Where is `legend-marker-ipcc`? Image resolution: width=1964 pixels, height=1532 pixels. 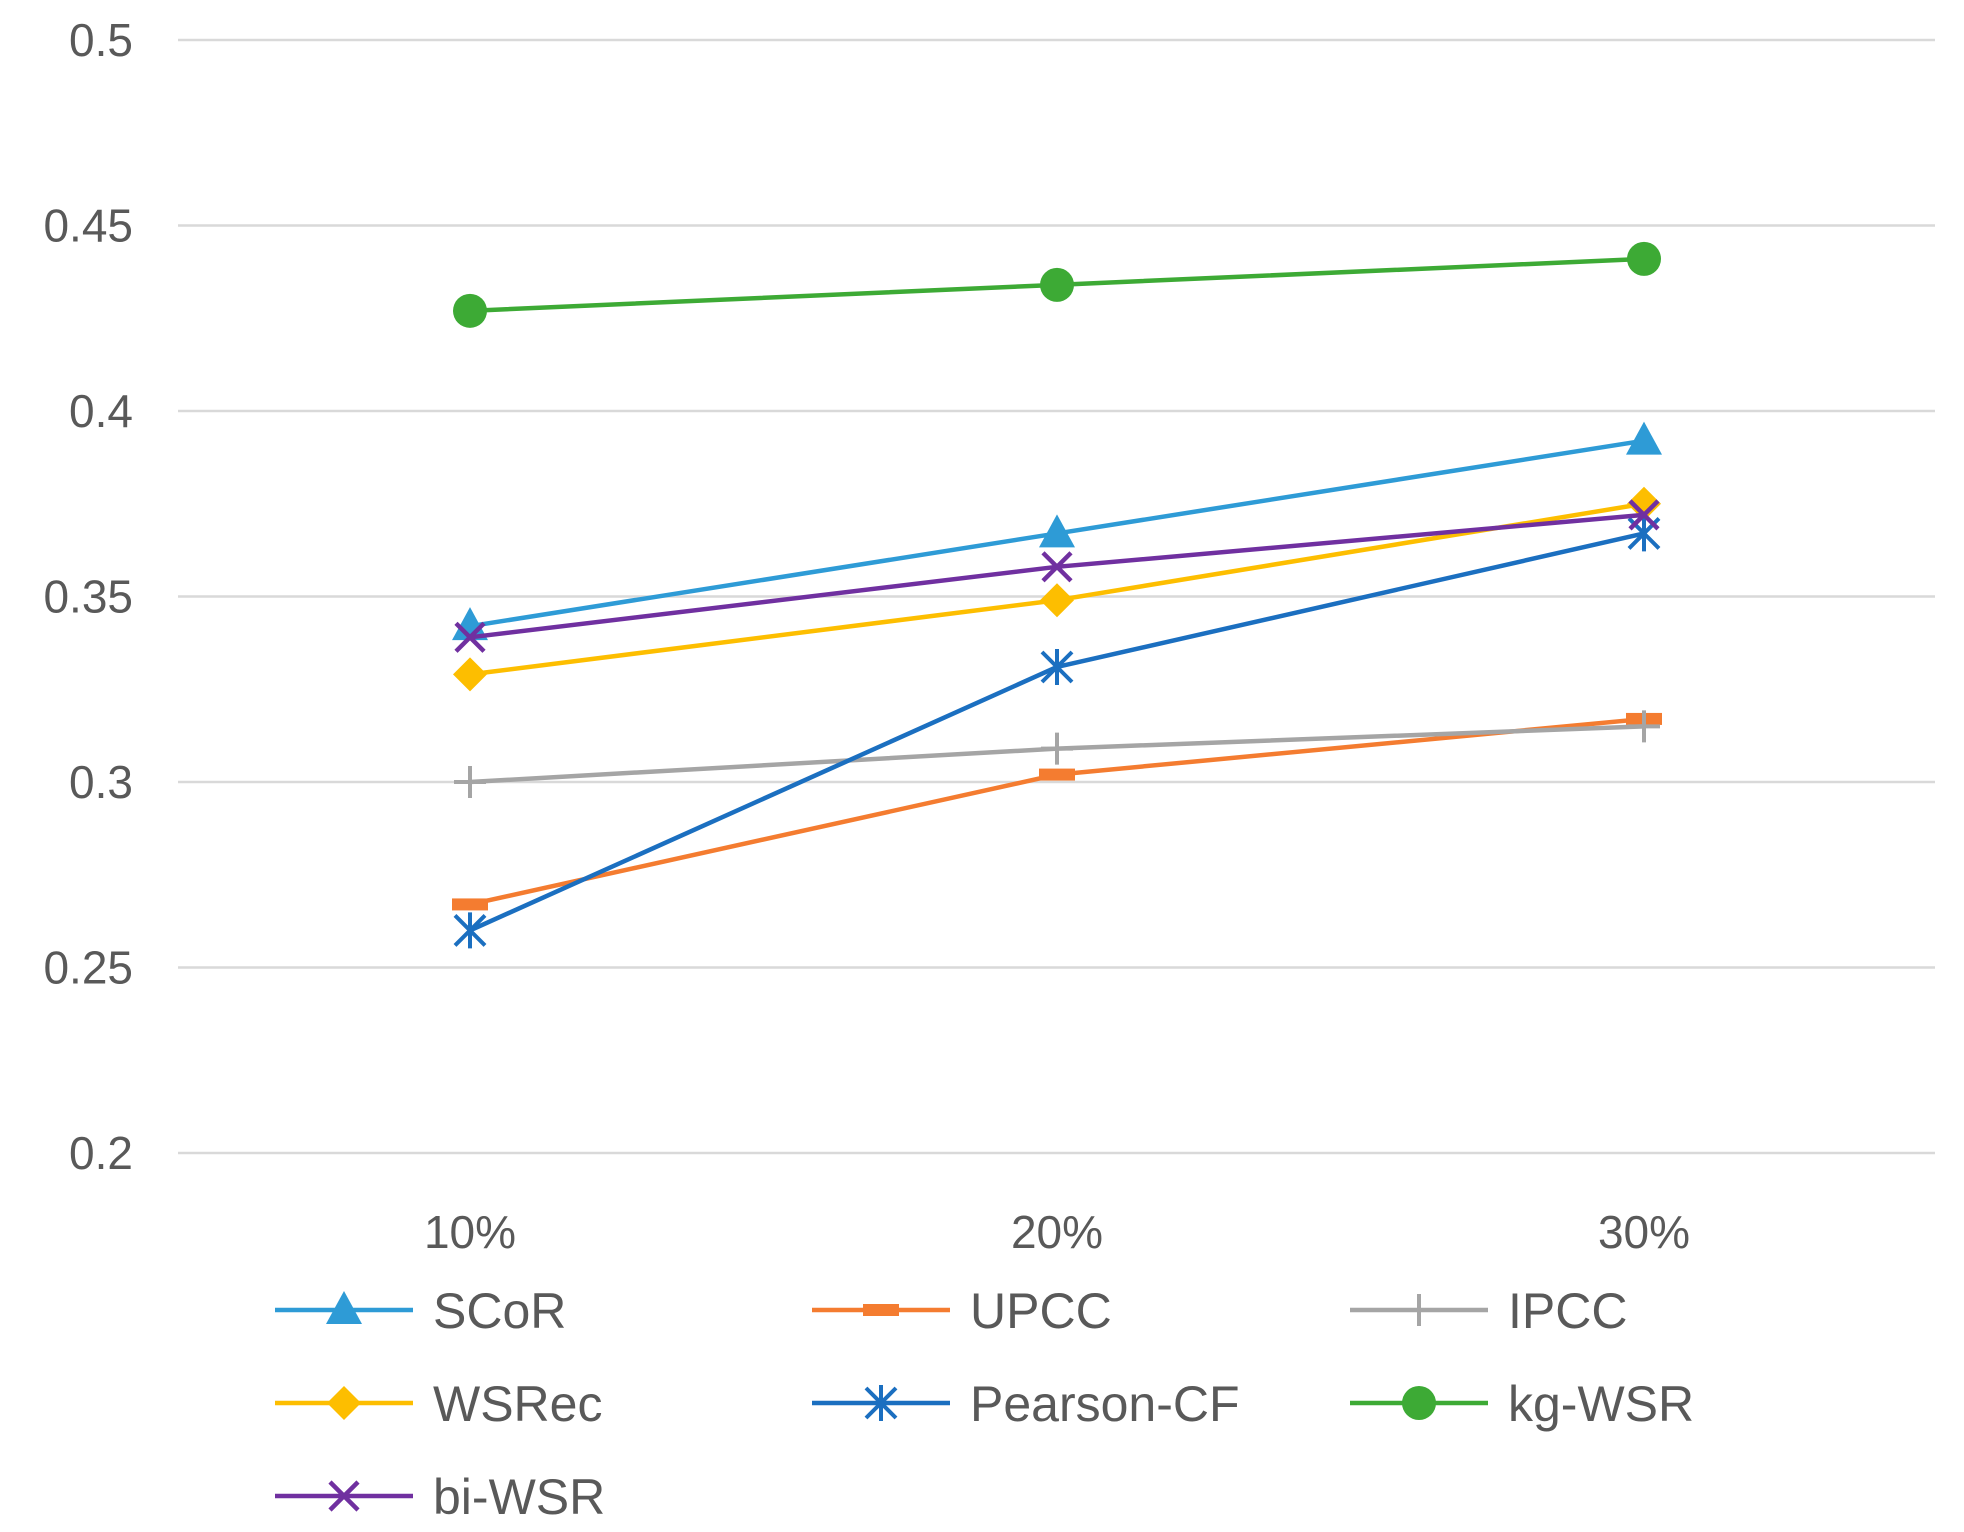
legend-marker-ipcc is located at coordinates (1419, 1310).